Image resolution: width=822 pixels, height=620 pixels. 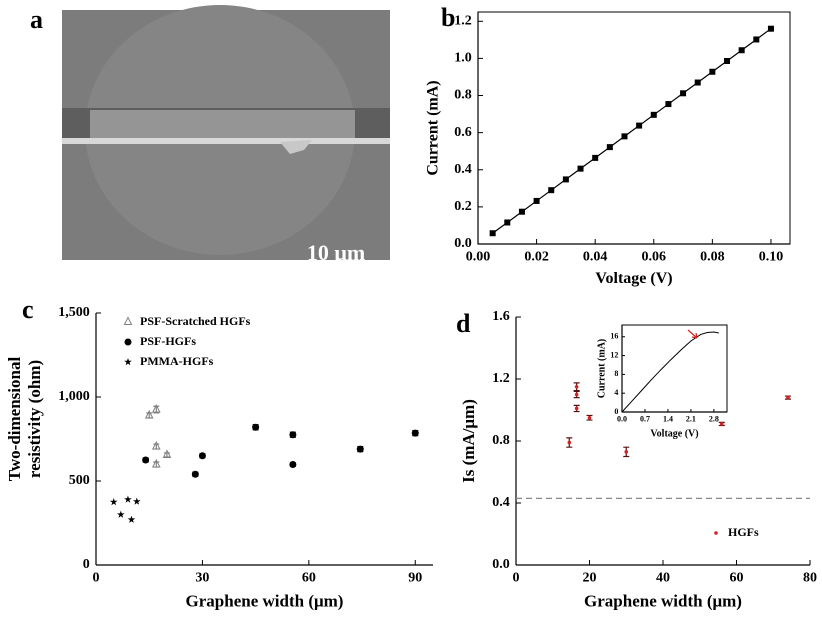 I want to click on x-tick-label: 90, so click(x=415, y=578).